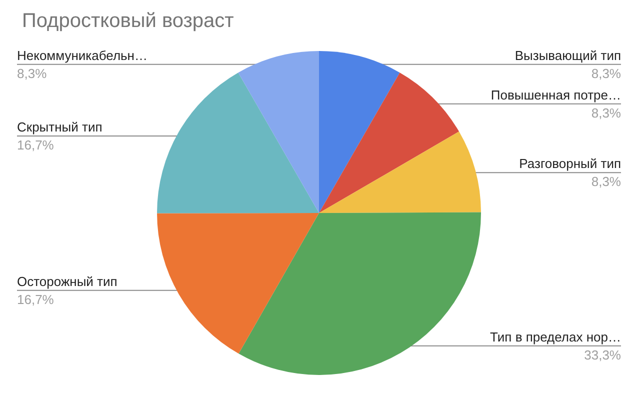 This screenshot has height=400, width=640. What do you see at coordinates (59, 127) in the screenshot?
I see `slice-label: Скрытный тип` at bounding box center [59, 127].